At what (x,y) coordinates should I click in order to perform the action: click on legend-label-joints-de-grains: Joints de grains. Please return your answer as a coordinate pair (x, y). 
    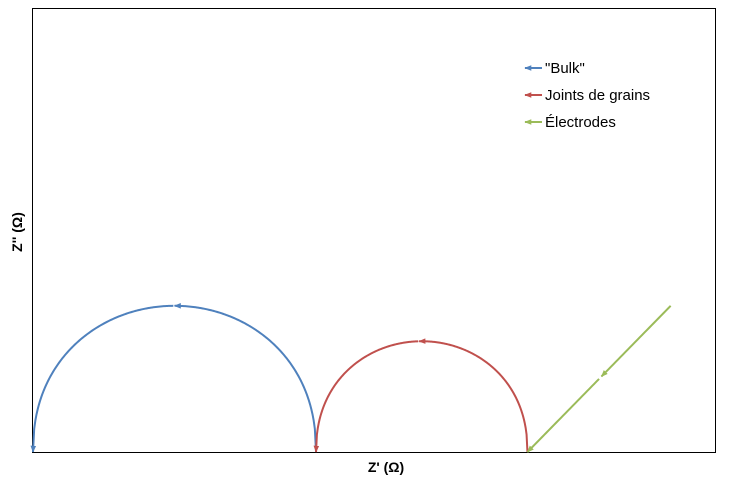
    Looking at the image, I should click on (597, 95).